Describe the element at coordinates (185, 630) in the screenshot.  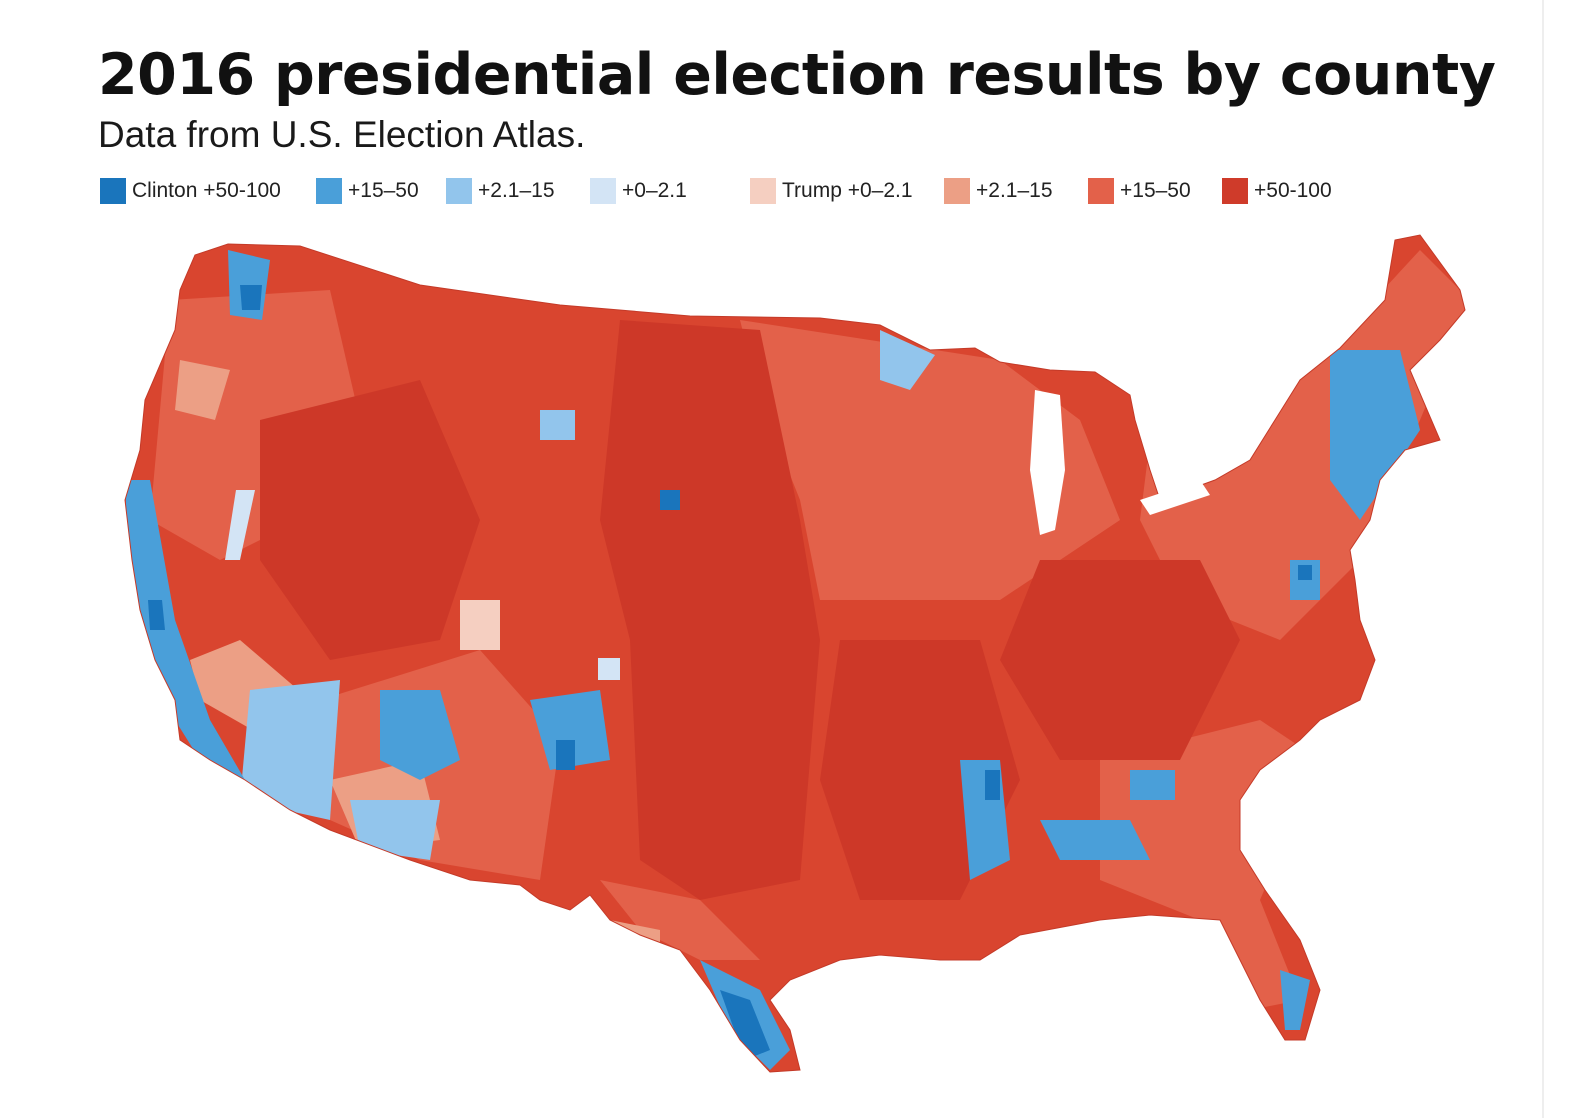
I see `region-west-coast-blue` at that location.